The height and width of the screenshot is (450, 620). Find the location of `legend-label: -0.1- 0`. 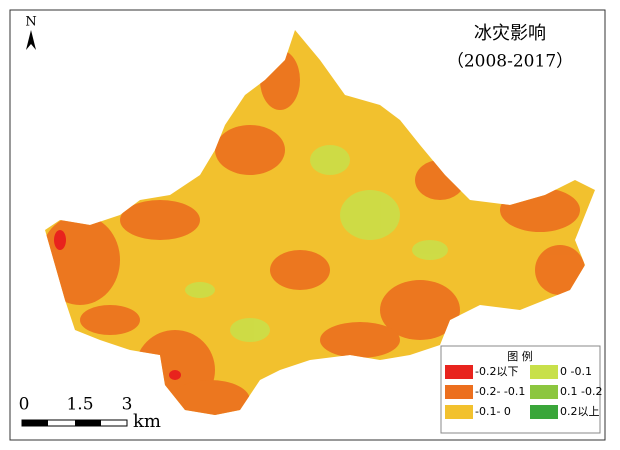

legend-label: -0.1- 0 is located at coordinates (493, 411).